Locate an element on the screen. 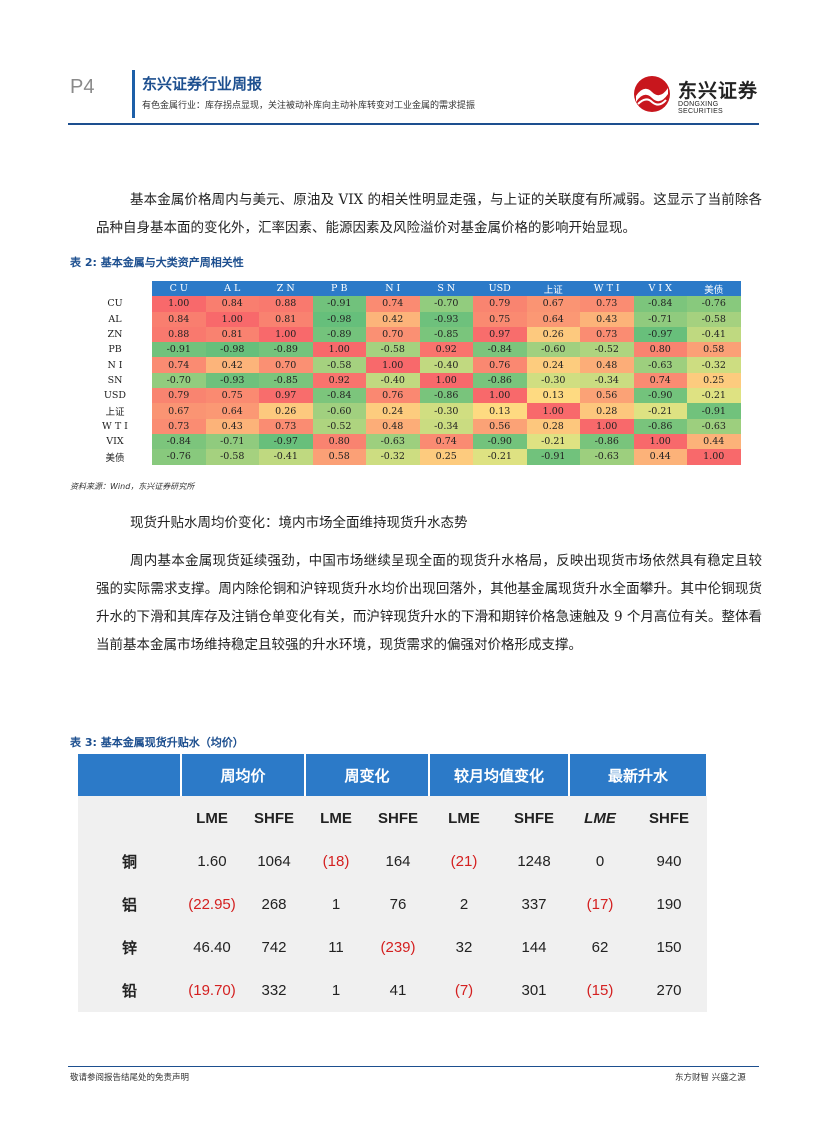 The height and width of the screenshot is (1122, 827). col-header: P B is located at coordinates (339, 289).